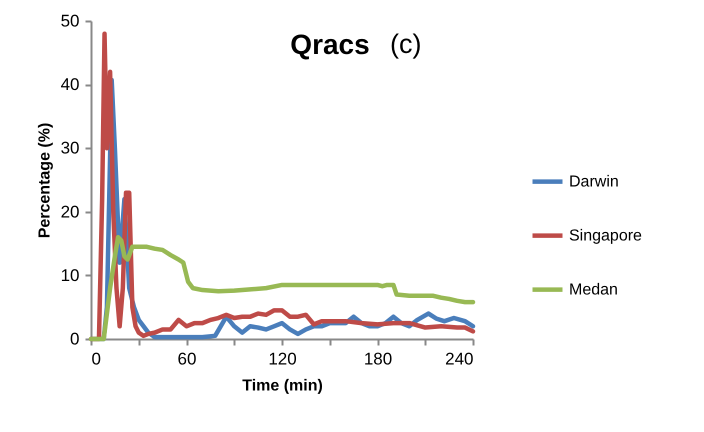 The width and height of the screenshot is (704, 432). I want to click on legend-label: Medan, so click(593, 290).